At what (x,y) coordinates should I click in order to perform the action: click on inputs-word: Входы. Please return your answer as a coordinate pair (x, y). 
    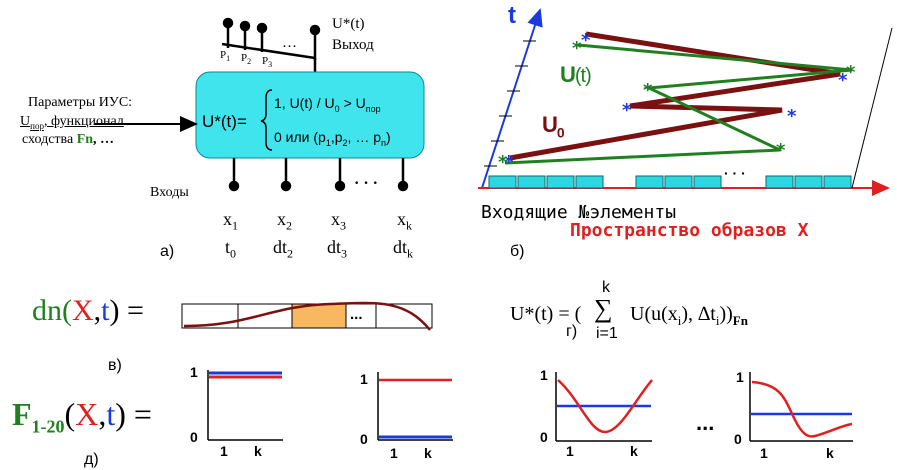
    Looking at the image, I should click on (169, 192).